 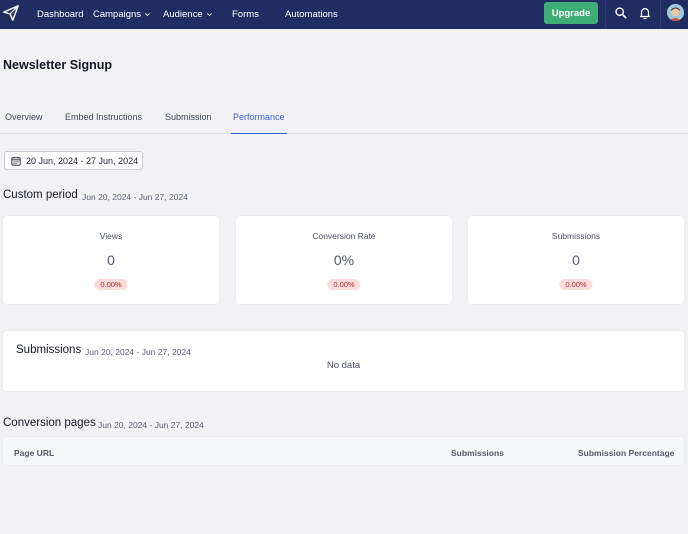 I want to click on nav-automations: Automations, so click(x=311, y=14).